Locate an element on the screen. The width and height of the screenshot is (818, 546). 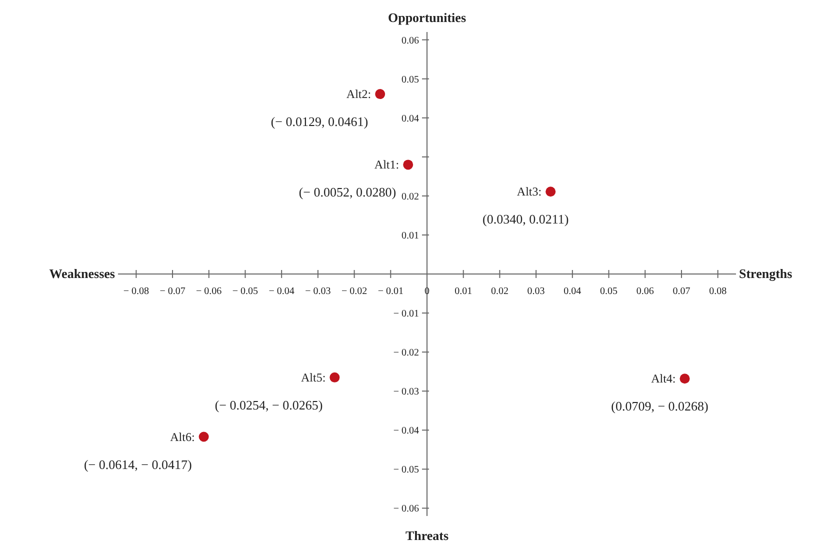
y-tick-label: 0.05 is located at coordinates (410, 80).